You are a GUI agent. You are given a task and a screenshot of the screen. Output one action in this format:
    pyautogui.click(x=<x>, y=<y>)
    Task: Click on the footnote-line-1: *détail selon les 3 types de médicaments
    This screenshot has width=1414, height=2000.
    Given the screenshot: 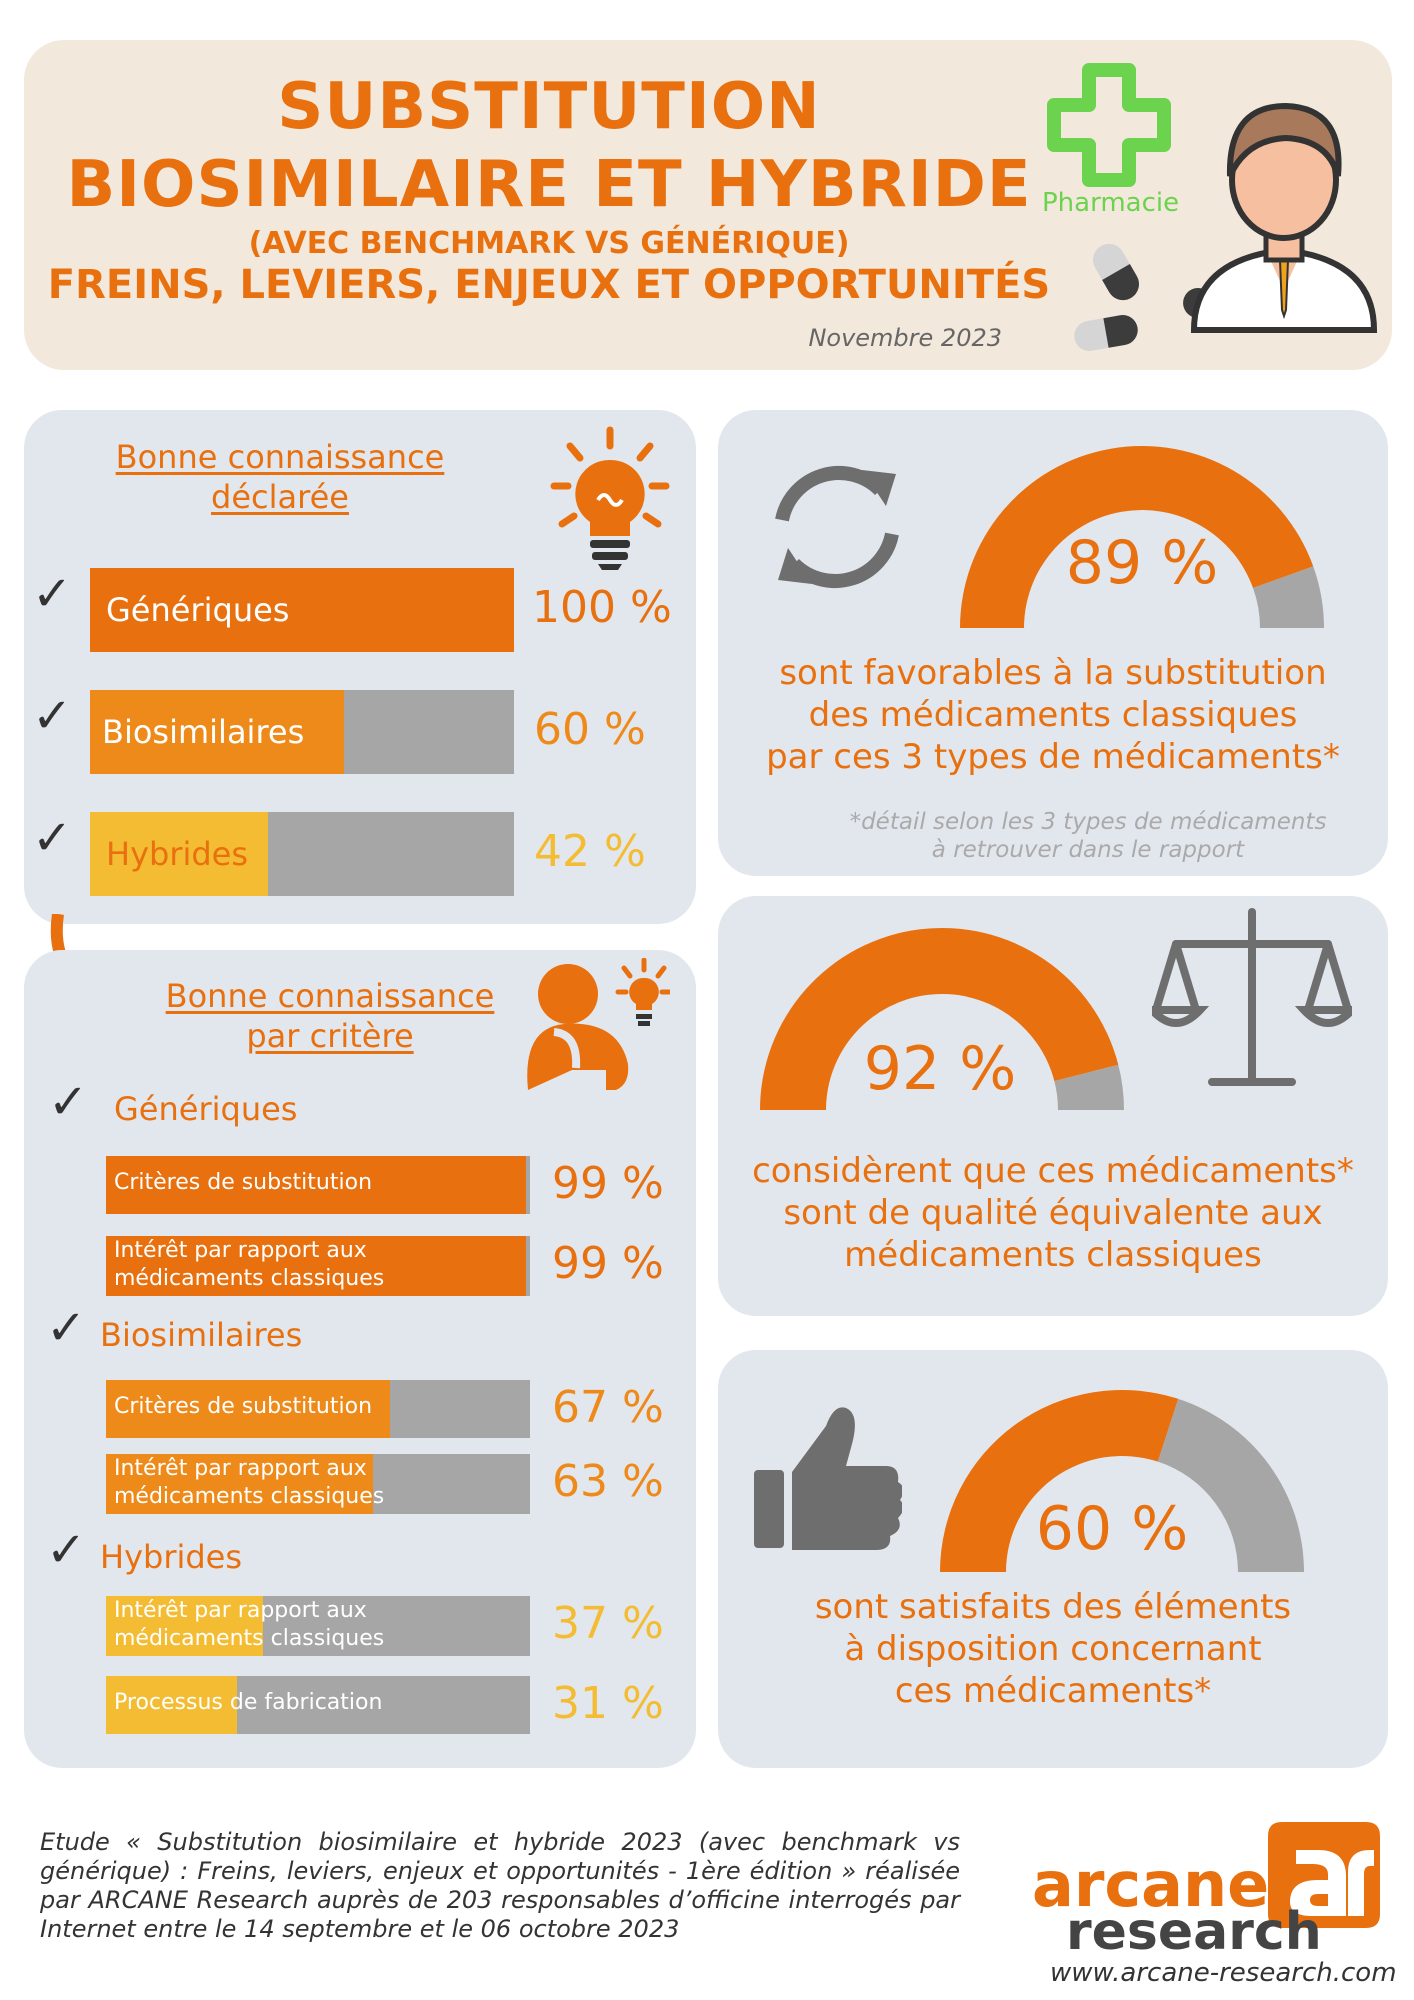 What is the action you would take?
    pyautogui.click(x=1088, y=822)
    